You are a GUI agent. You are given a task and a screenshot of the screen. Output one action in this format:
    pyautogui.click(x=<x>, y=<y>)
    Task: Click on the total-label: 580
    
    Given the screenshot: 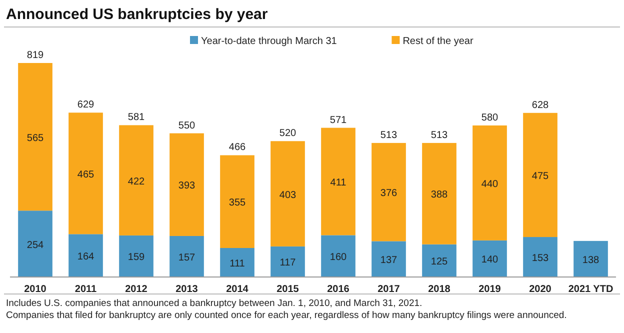 What is the action you would take?
    pyautogui.click(x=490, y=118)
    